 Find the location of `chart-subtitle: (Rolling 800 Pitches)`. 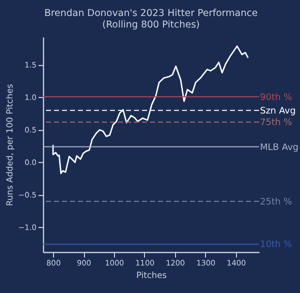

chart-subtitle: (Rolling 800 Pitches) is located at coordinates (151, 25).